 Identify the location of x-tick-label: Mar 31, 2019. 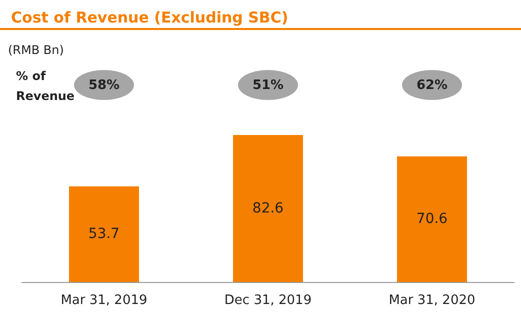
(104, 300).